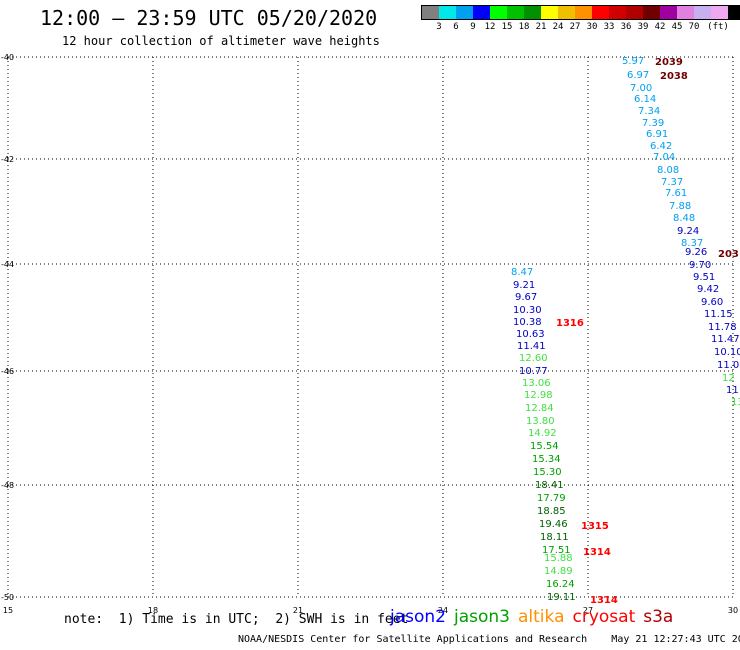 The image size is (740, 650). Describe the element at coordinates (546, 459) in the screenshot. I see `wave-height-value: 15.34` at that location.